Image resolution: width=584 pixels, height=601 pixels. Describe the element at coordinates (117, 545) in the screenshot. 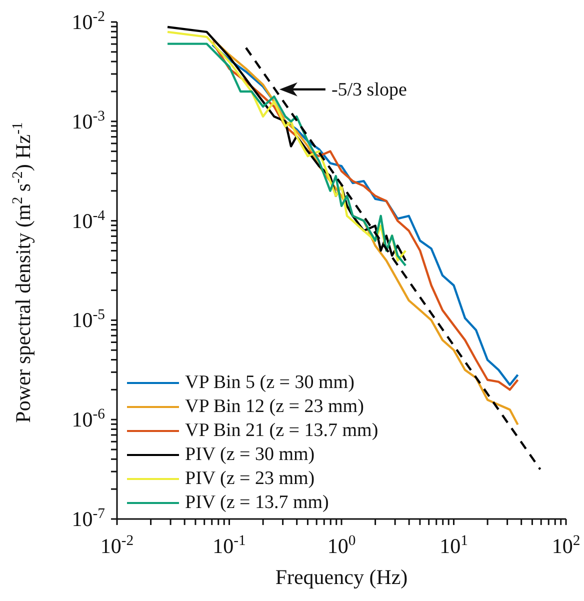

I see `x-tick-label: 10$^{-2}$` at that location.